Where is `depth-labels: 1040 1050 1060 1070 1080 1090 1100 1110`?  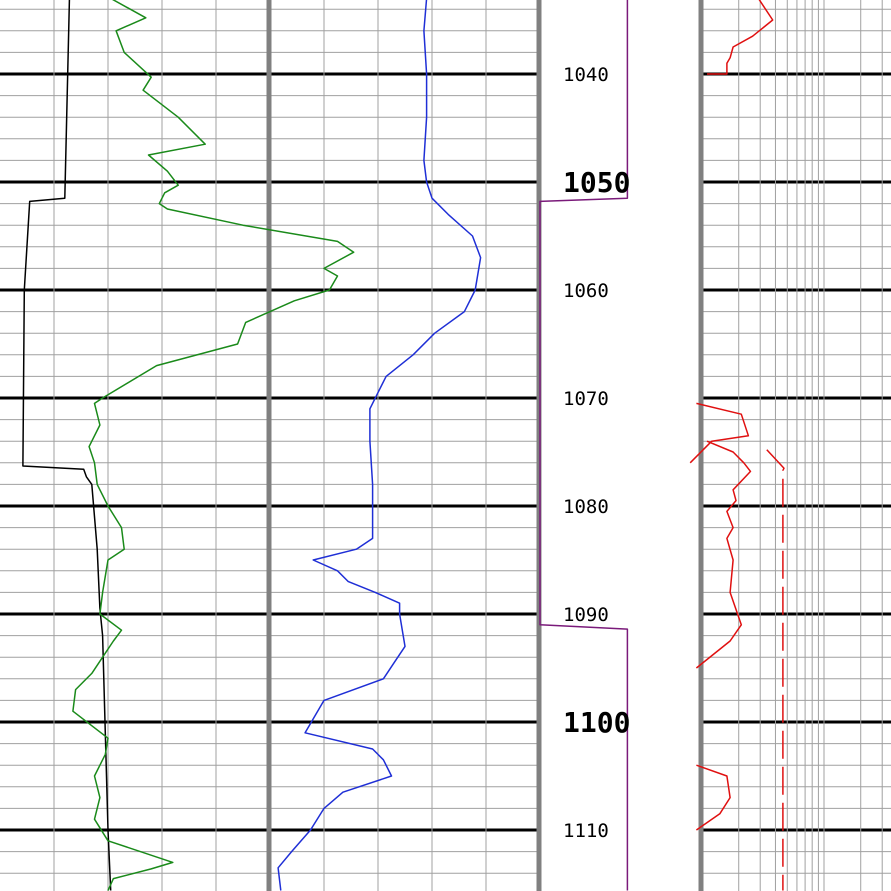 depth-labels: 1040 1050 1060 1070 1080 1090 1100 1110 is located at coordinates (596, 453).